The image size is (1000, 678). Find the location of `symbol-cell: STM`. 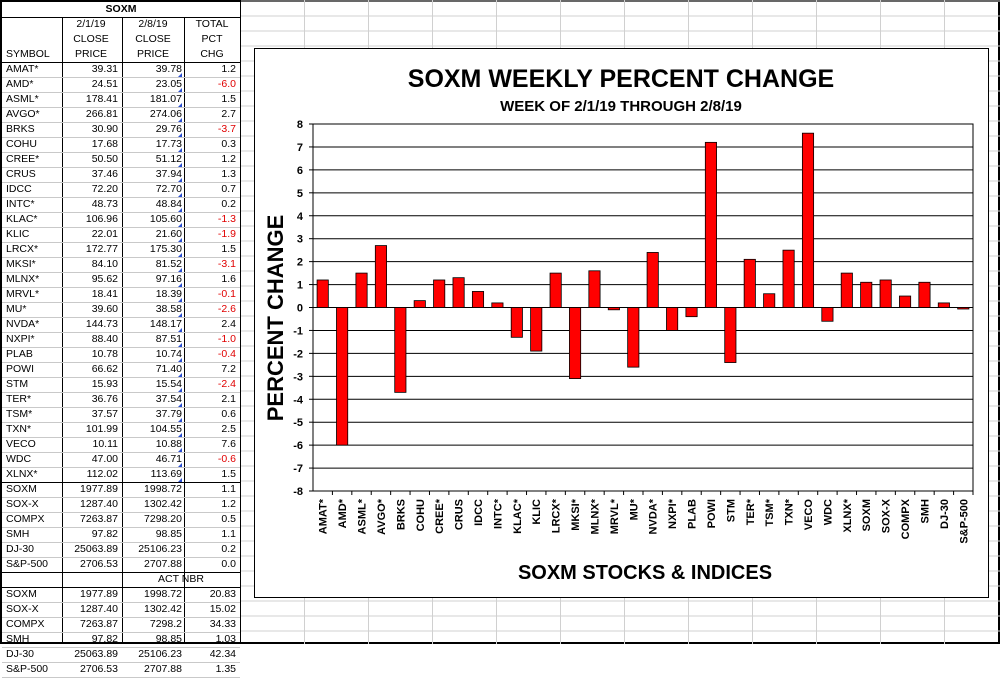

symbol-cell: STM is located at coordinates (17, 384).